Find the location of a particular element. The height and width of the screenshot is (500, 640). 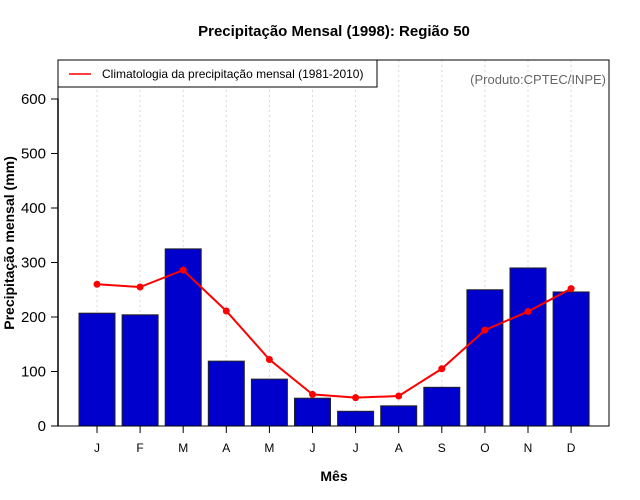

x-tick-label: D is located at coordinates (571, 448).